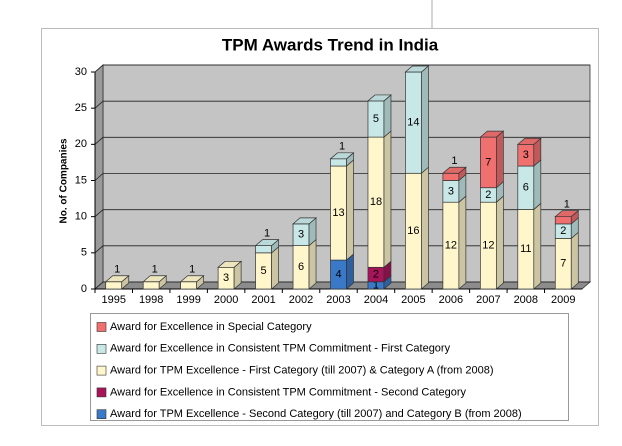 Image resolution: width=622 pixels, height=446 pixels. Describe the element at coordinates (113, 300) in the screenshot. I see `x-tick-label: 1995` at that location.